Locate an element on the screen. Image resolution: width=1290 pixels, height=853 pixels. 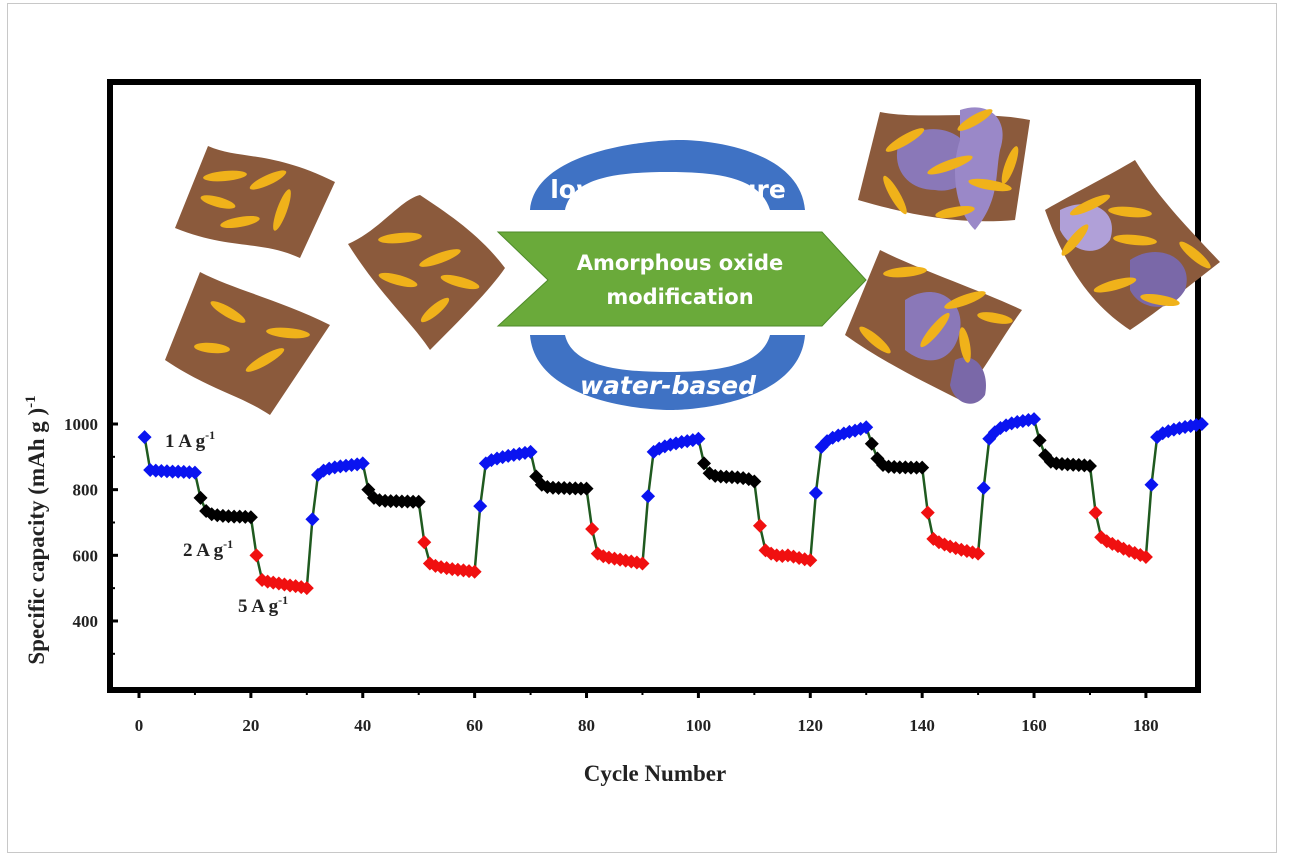
annotation-text: 1 A g is located at coordinates (185, 441).